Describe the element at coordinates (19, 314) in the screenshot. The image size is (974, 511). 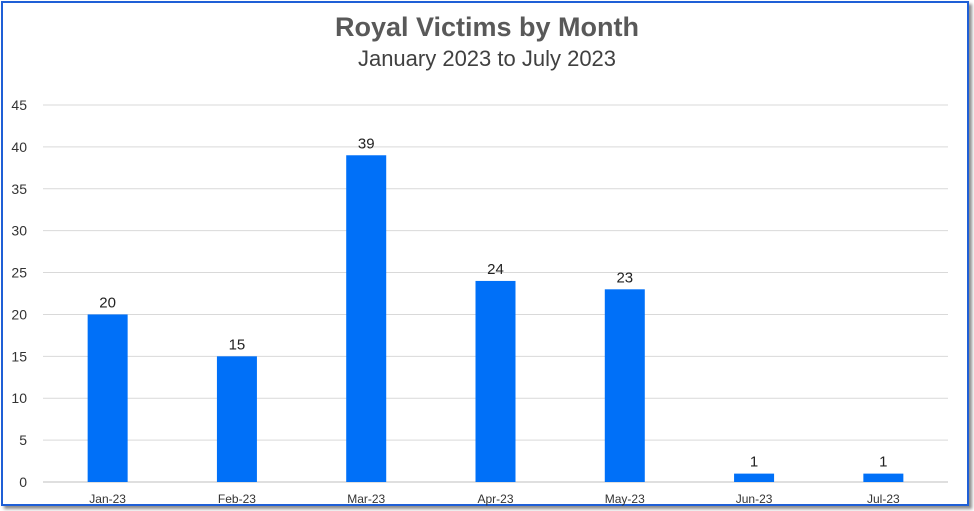
I see `y-tick-label: 20` at that location.